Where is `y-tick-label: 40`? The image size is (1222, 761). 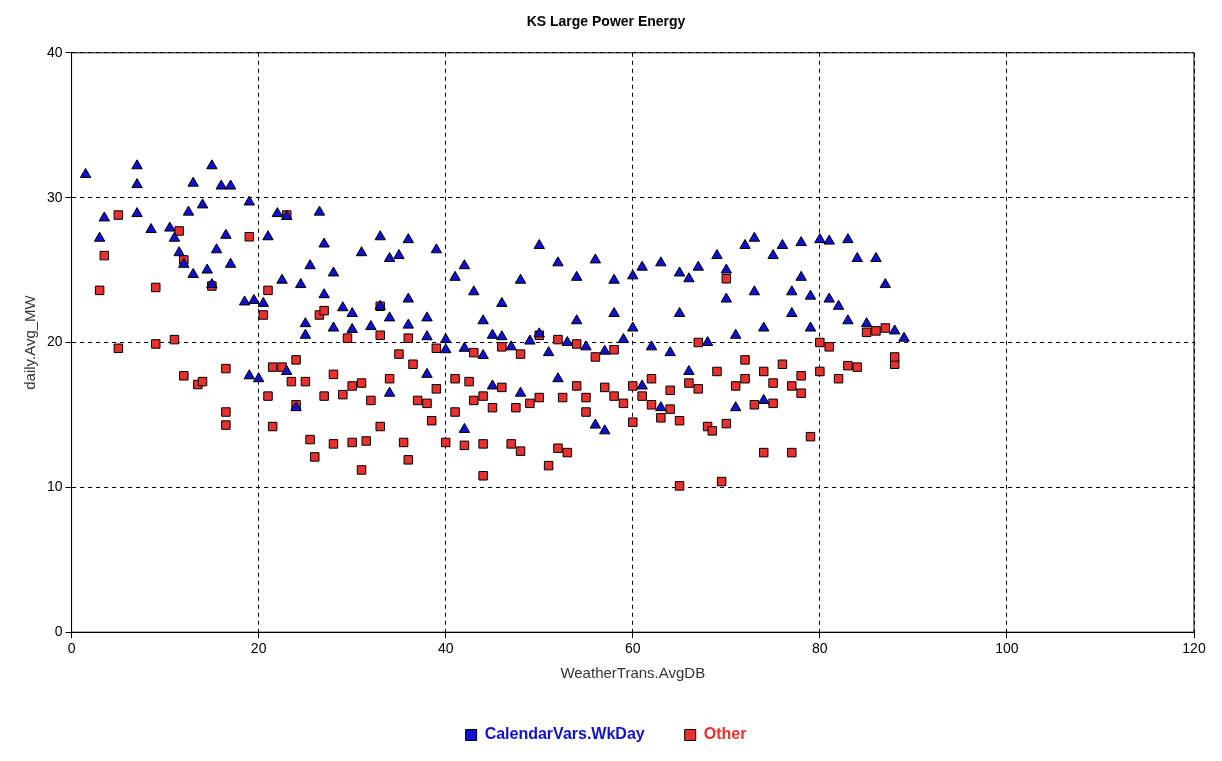 y-tick-label: 40 is located at coordinates (54, 51).